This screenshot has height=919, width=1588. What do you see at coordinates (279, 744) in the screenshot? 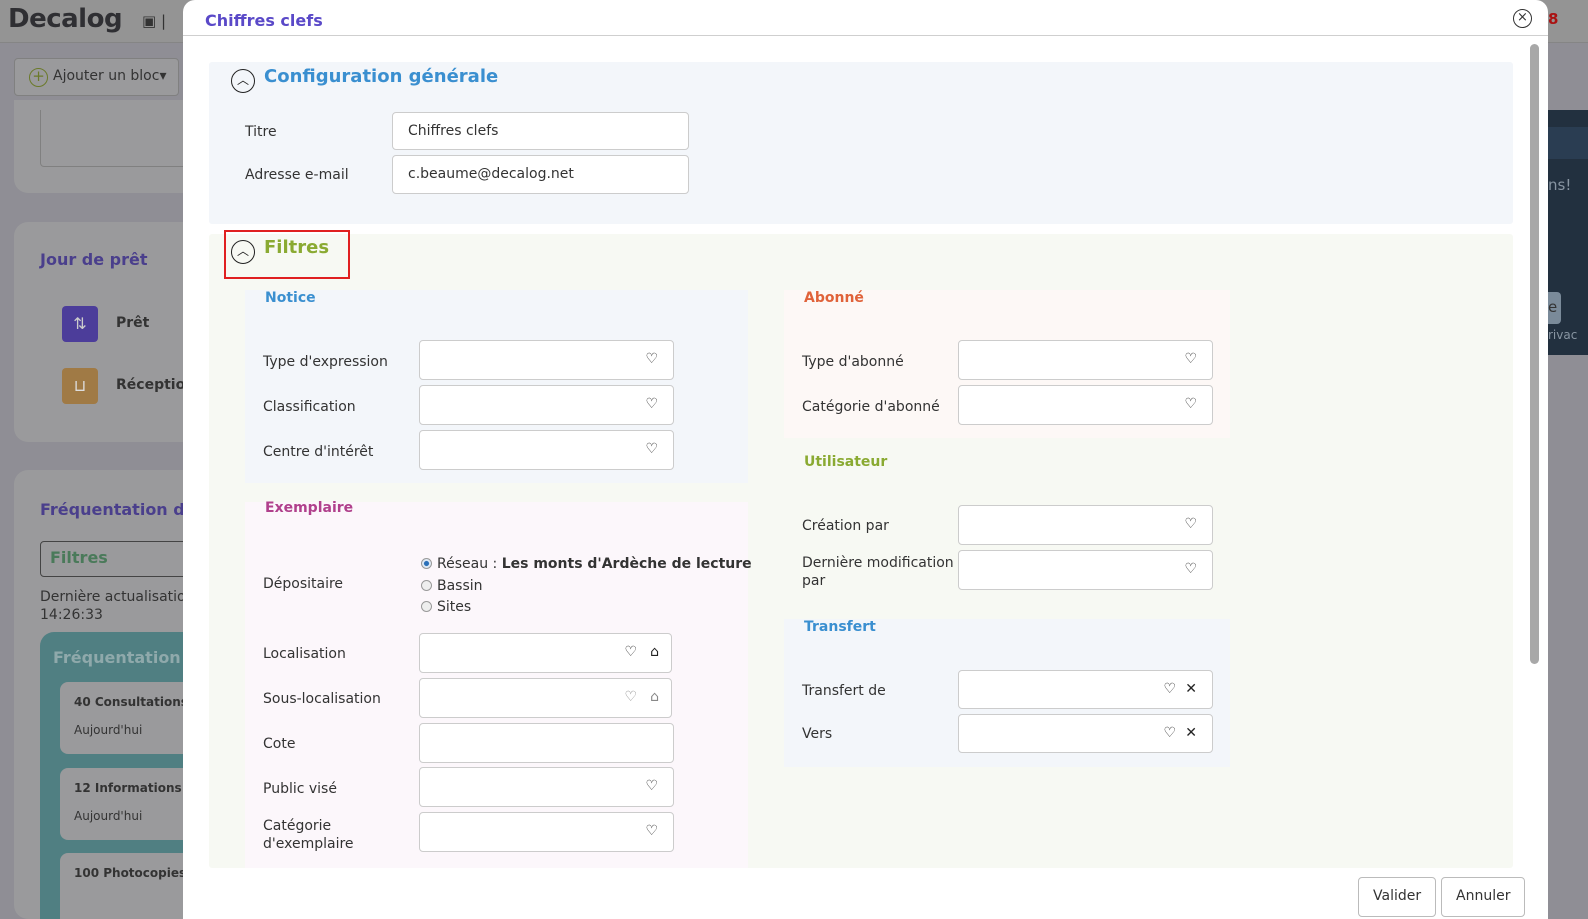
I see `field-label: Cote` at bounding box center [279, 744].